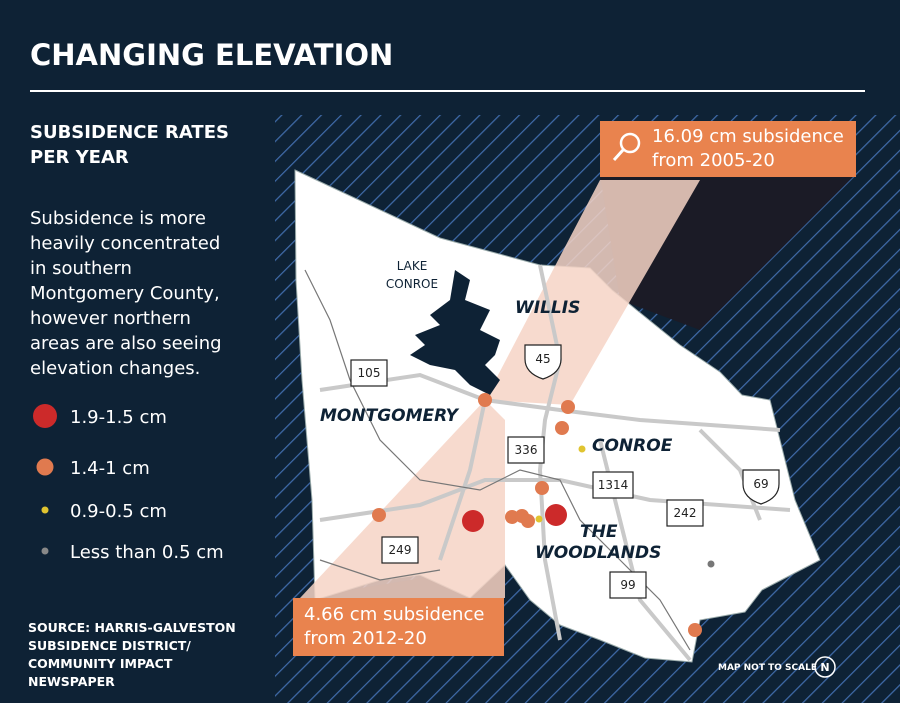 Image resolution: width=900 pixels, height=703 pixels. I want to click on legend-label: 1.4-1 cm, so click(110, 468).